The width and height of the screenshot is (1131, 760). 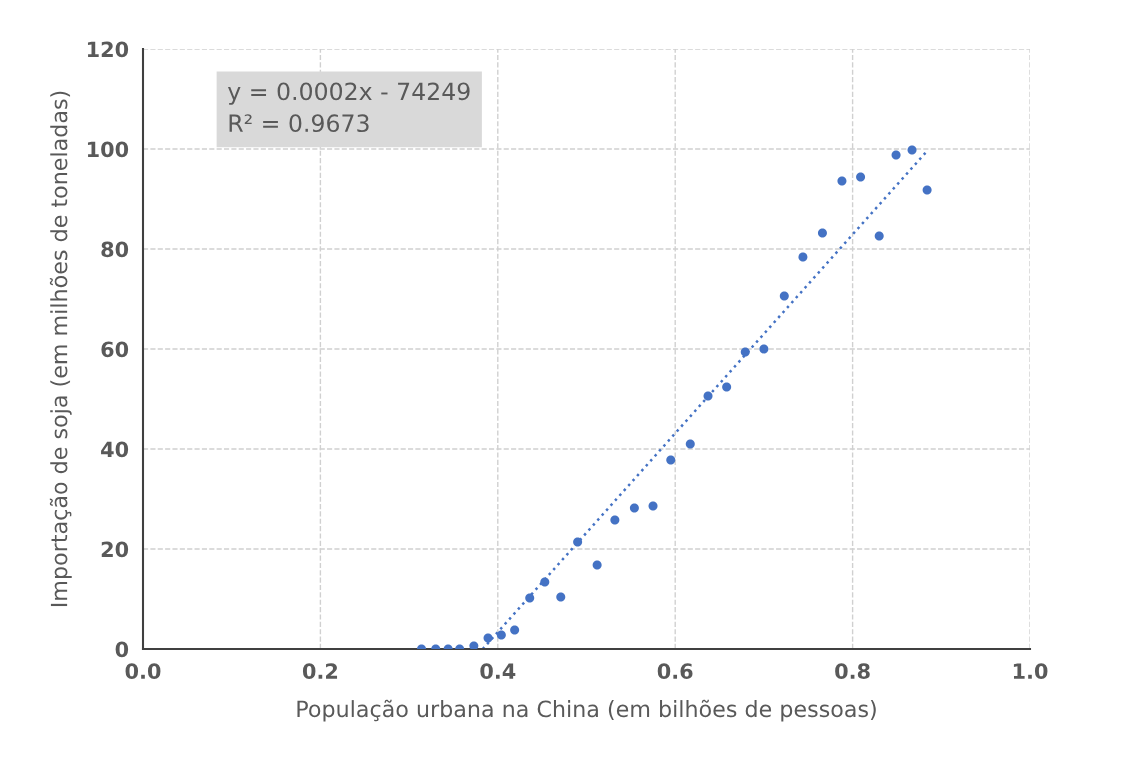 What do you see at coordinates (108, 149) in the screenshot?
I see `y-tick-label: 100` at bounding box center [108, 149].